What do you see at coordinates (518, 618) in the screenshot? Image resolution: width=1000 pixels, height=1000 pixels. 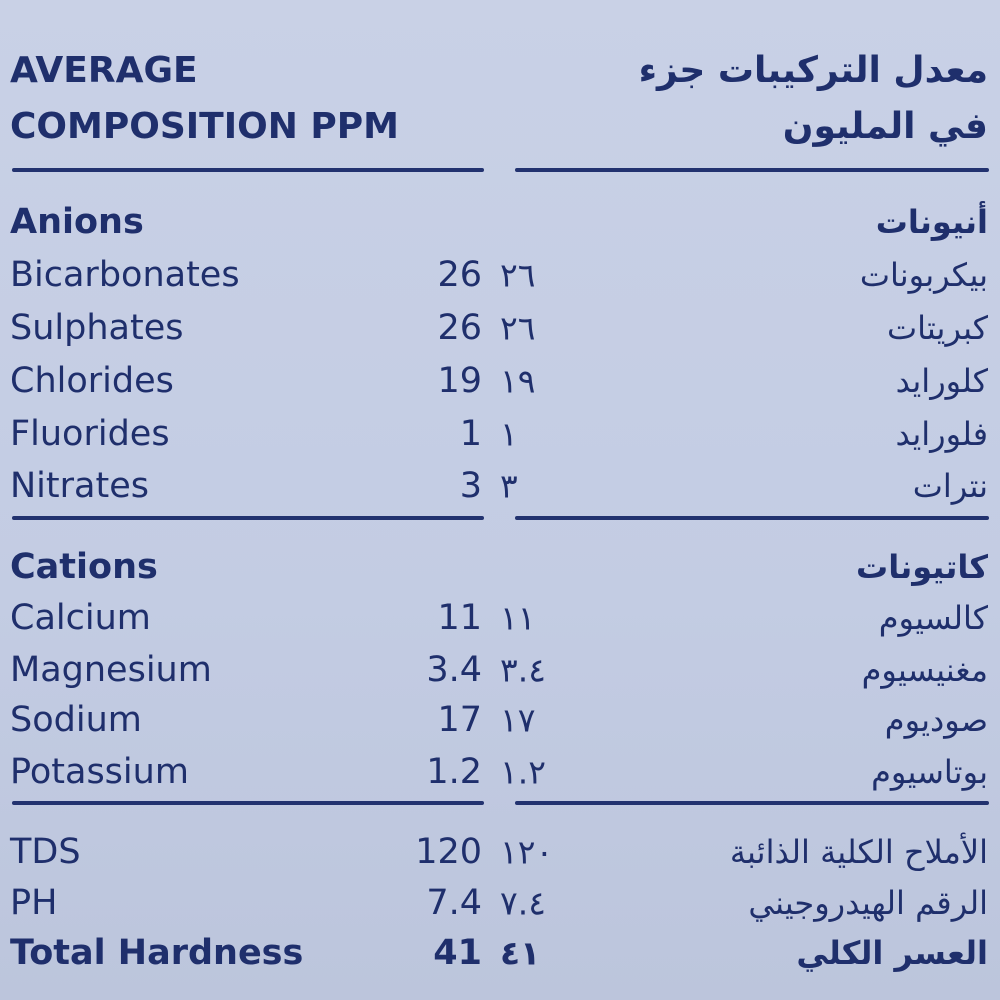 I see `cations-row-value-ar: ١١` at bounding box center [518, 618].